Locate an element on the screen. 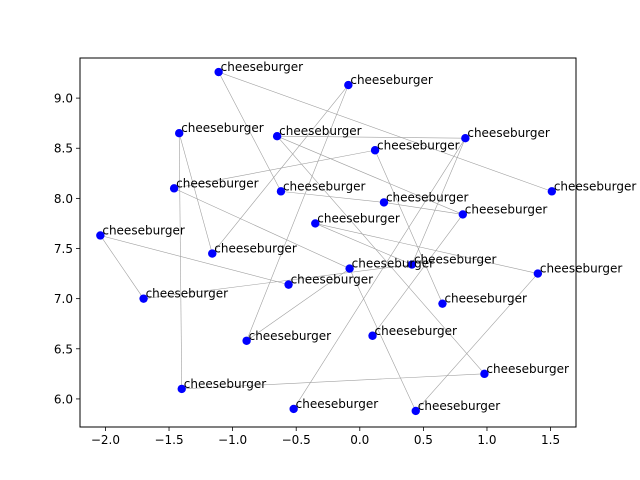 The height and width of the screenshot is (480, 640). x-tick-label: −1.0 is located at coordinates (232, 440).